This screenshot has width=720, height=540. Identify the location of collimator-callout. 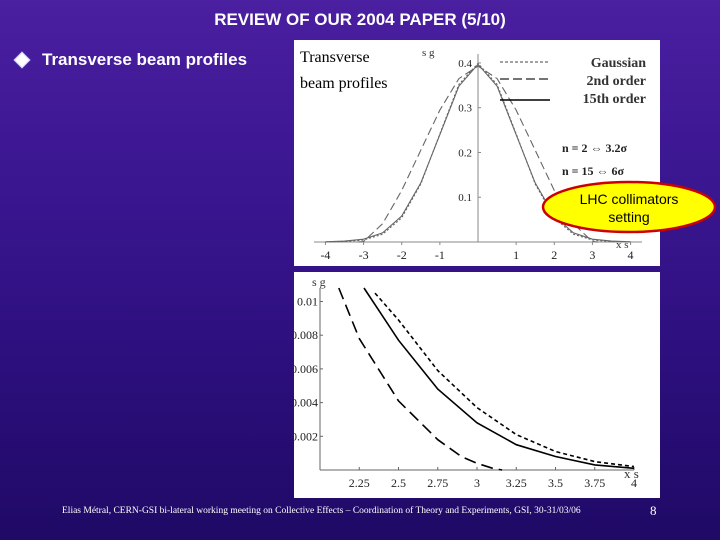
(629, 207).